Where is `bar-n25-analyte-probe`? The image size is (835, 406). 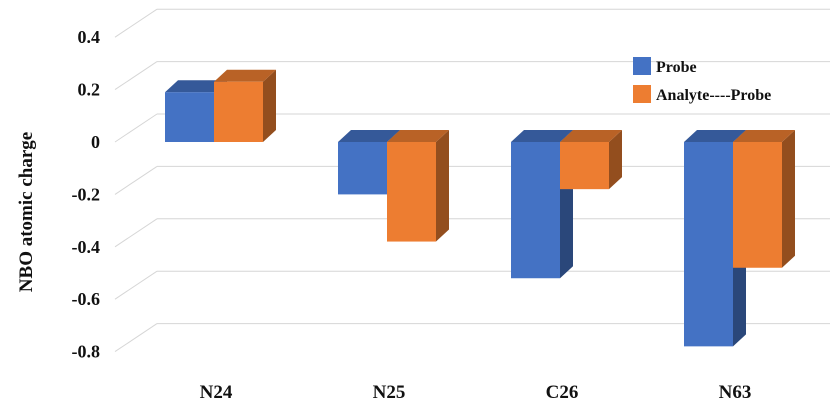 bar-n25-analyte-probe is located at coordinates (418, 186).